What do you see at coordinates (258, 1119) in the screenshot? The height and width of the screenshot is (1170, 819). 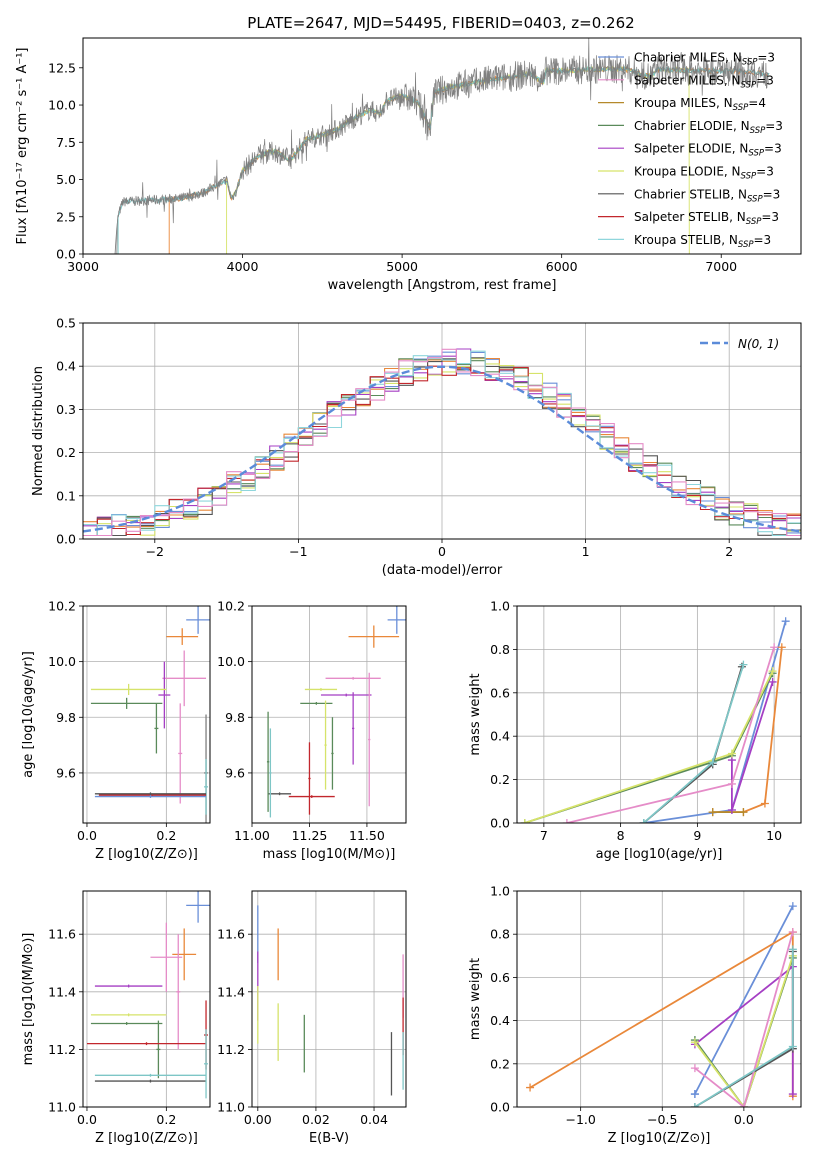 I see `x-tick-label: 0.00` at bounding box center [258, 1119].